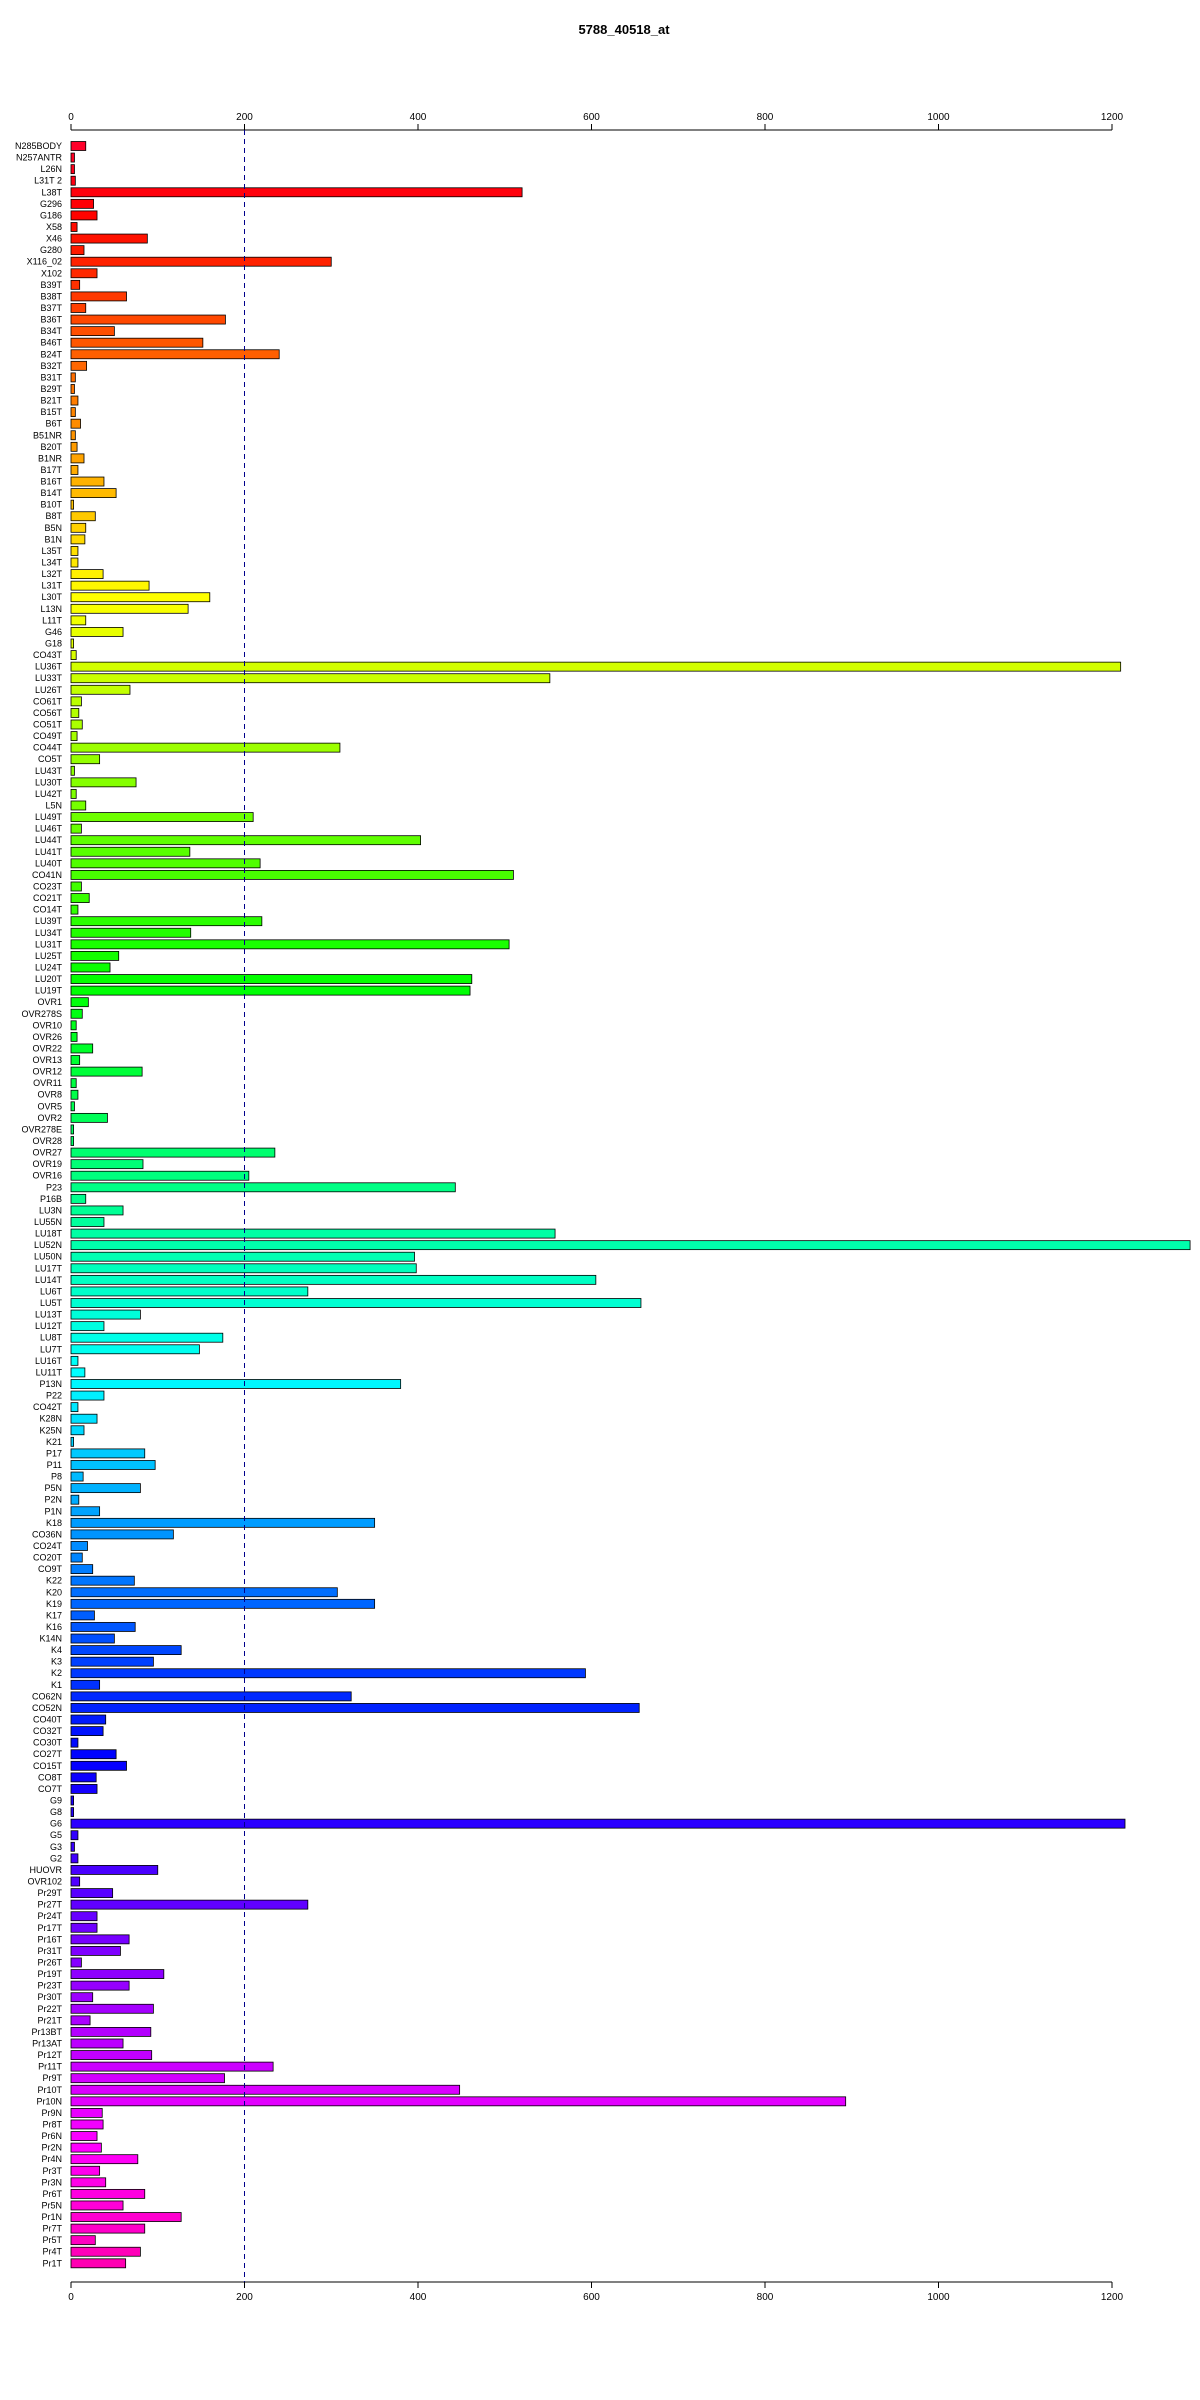  I want to click on category-label: OVR2, so click(49, 1118).